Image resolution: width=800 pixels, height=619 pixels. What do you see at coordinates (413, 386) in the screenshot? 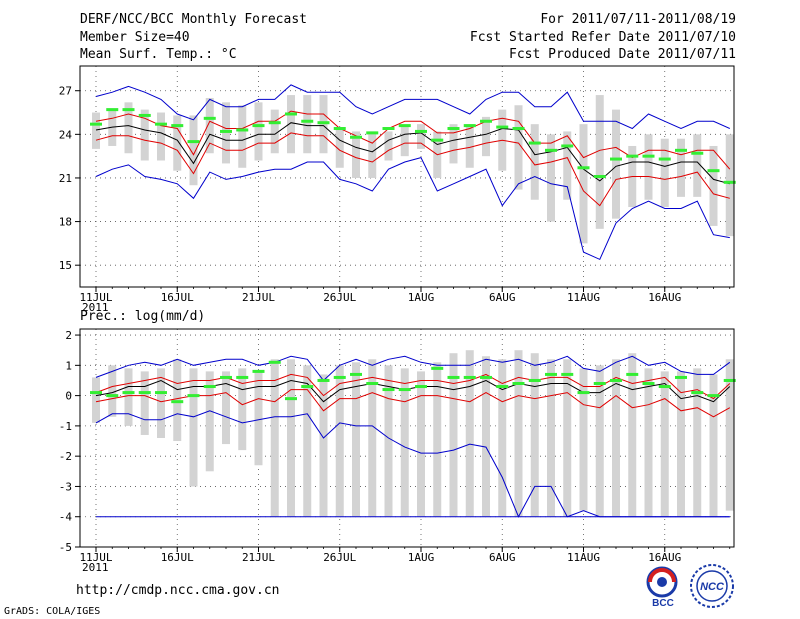
I see `precip-upper-line` at bounding box center [413, 386].